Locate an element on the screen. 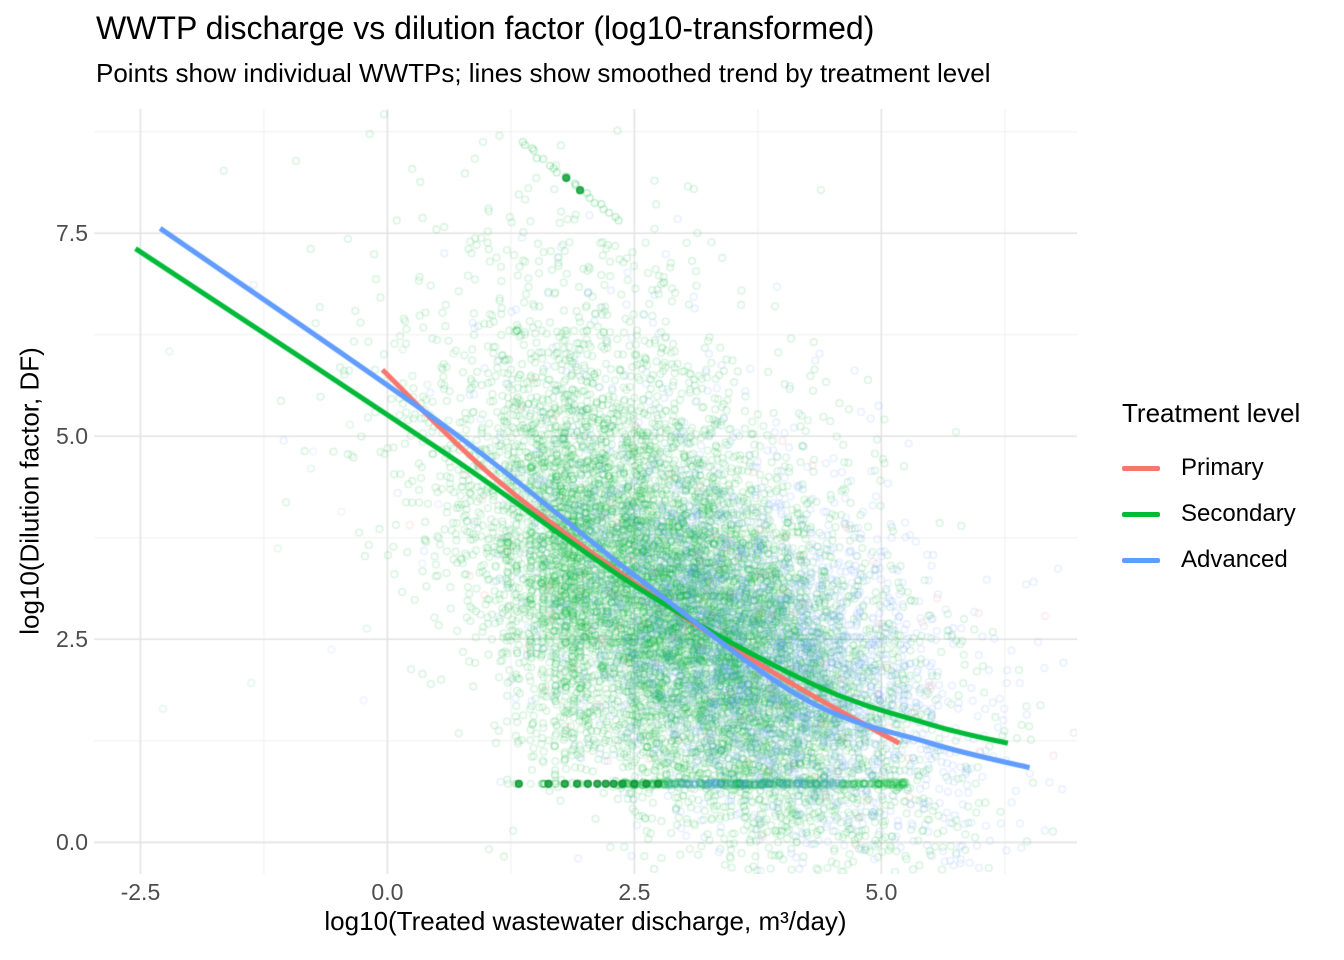 The height and width of the screenshot is (960, 1344). legend-item-advanced: Advanced is located at coordinates (1227, 560).